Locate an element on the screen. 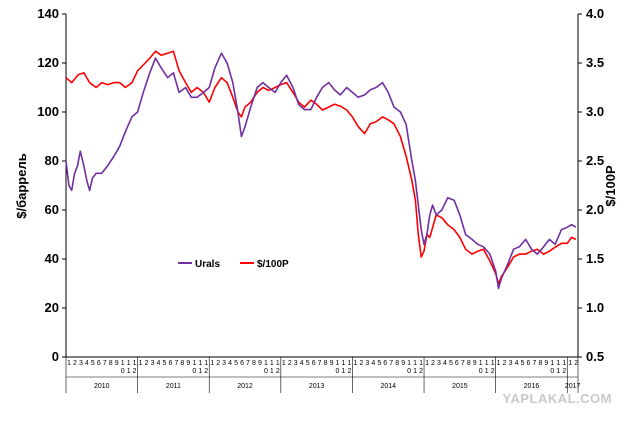 The image size is (640, 428). y-right-ticks: 0.5 1.0 1.5 2.0 2.5 3.0 3.5 4.0 is located at coordinates (591, 185).